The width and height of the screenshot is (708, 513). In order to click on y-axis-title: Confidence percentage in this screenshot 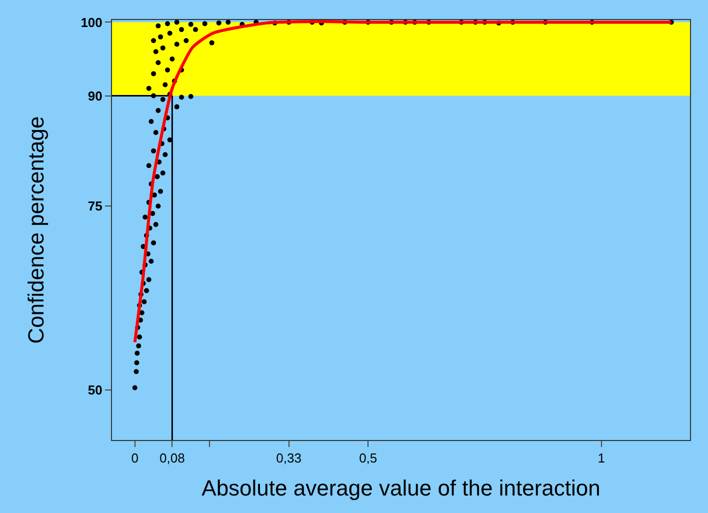, I will do `click(35, 230)`.